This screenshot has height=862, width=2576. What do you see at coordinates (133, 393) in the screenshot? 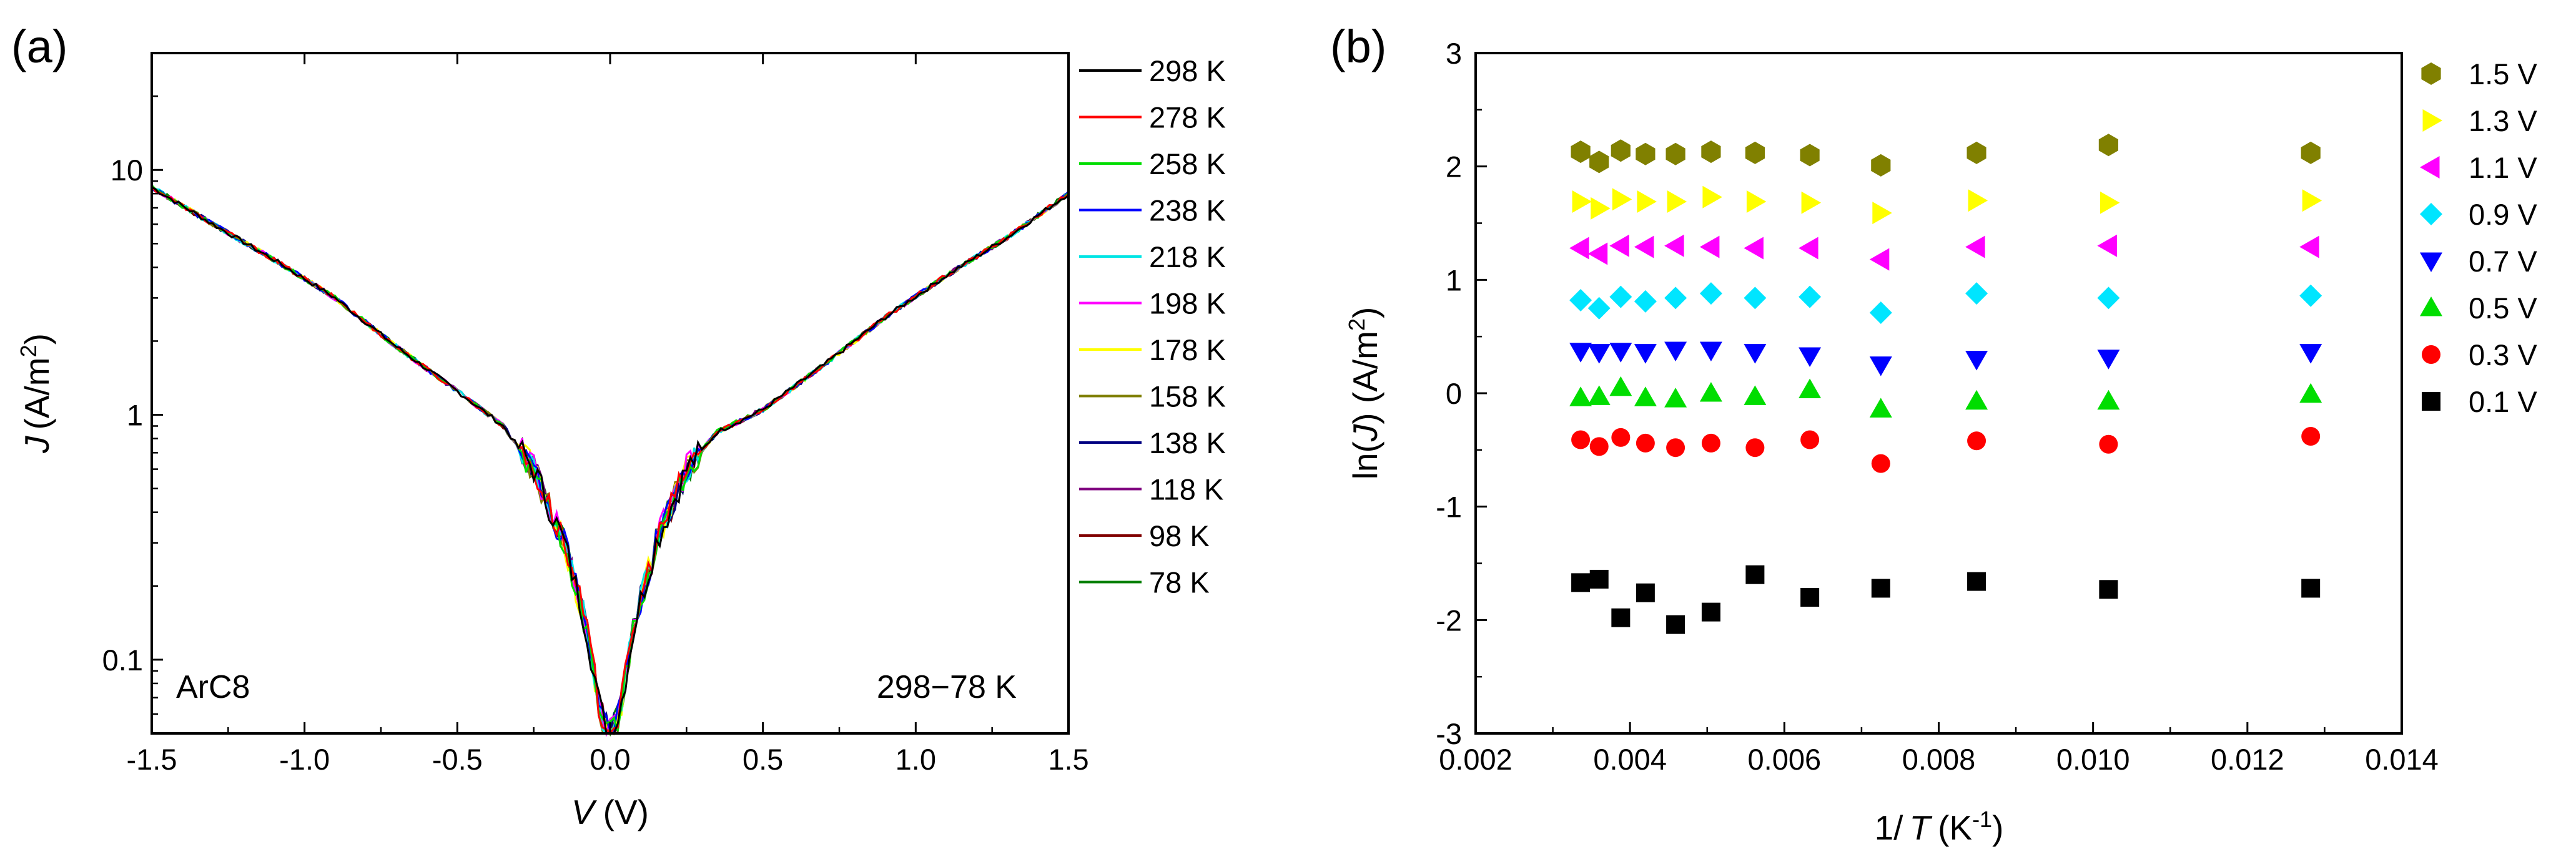
I see `panel-a-y-ticks: 0.1 1 10` at bounding box center [133, 393].